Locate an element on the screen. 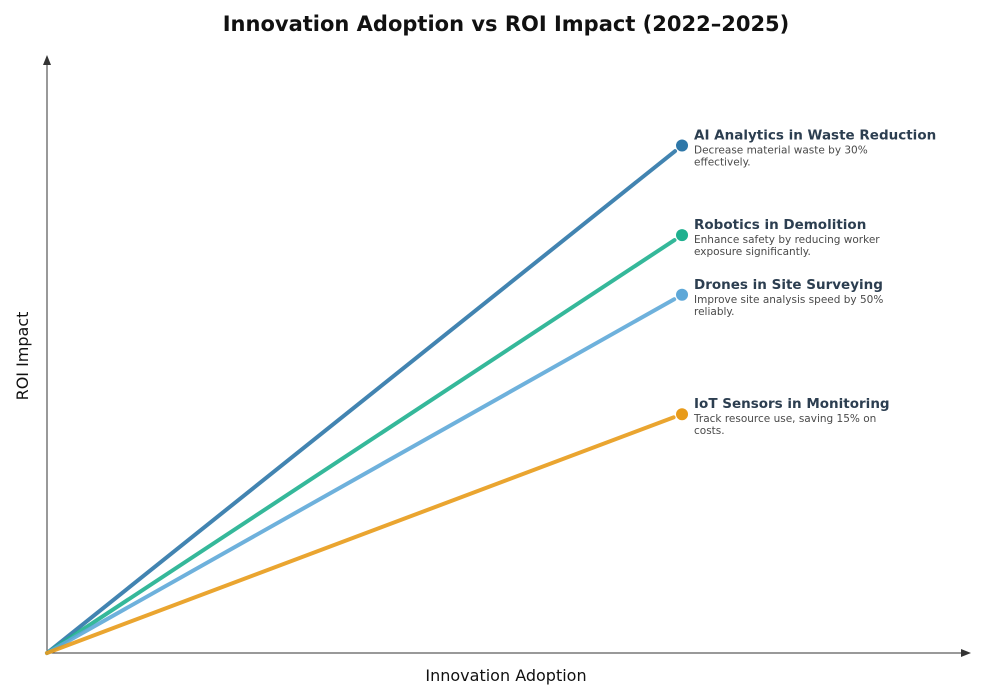  series-description: Improve site analysis speed by 50% is located at coordinates (788, 300).